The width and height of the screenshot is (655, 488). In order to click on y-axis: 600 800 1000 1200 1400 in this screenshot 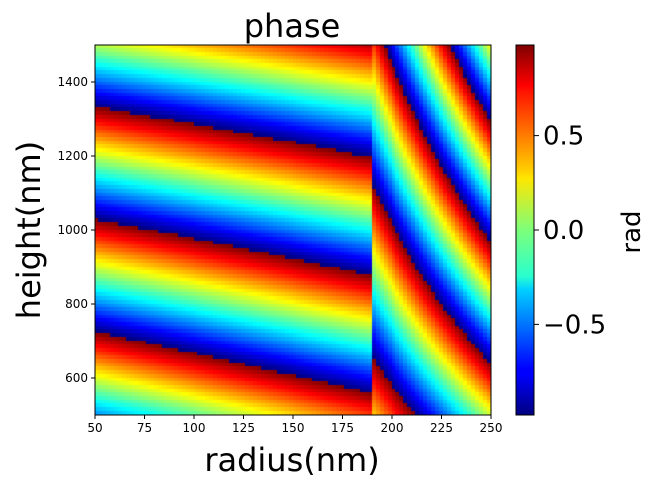, I will do `click(76, 230)`.